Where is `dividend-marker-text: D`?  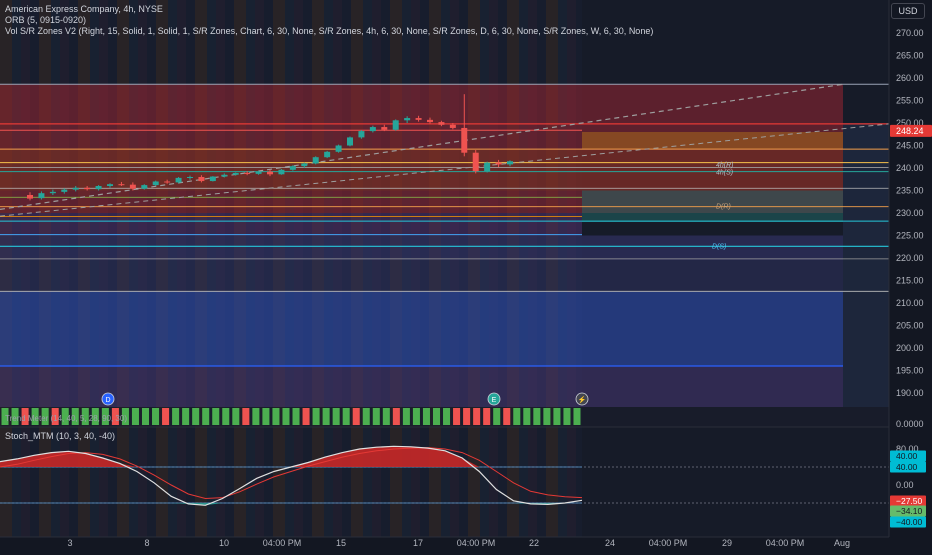
dividend-marker-text: D is located at coordinates (107, 400).